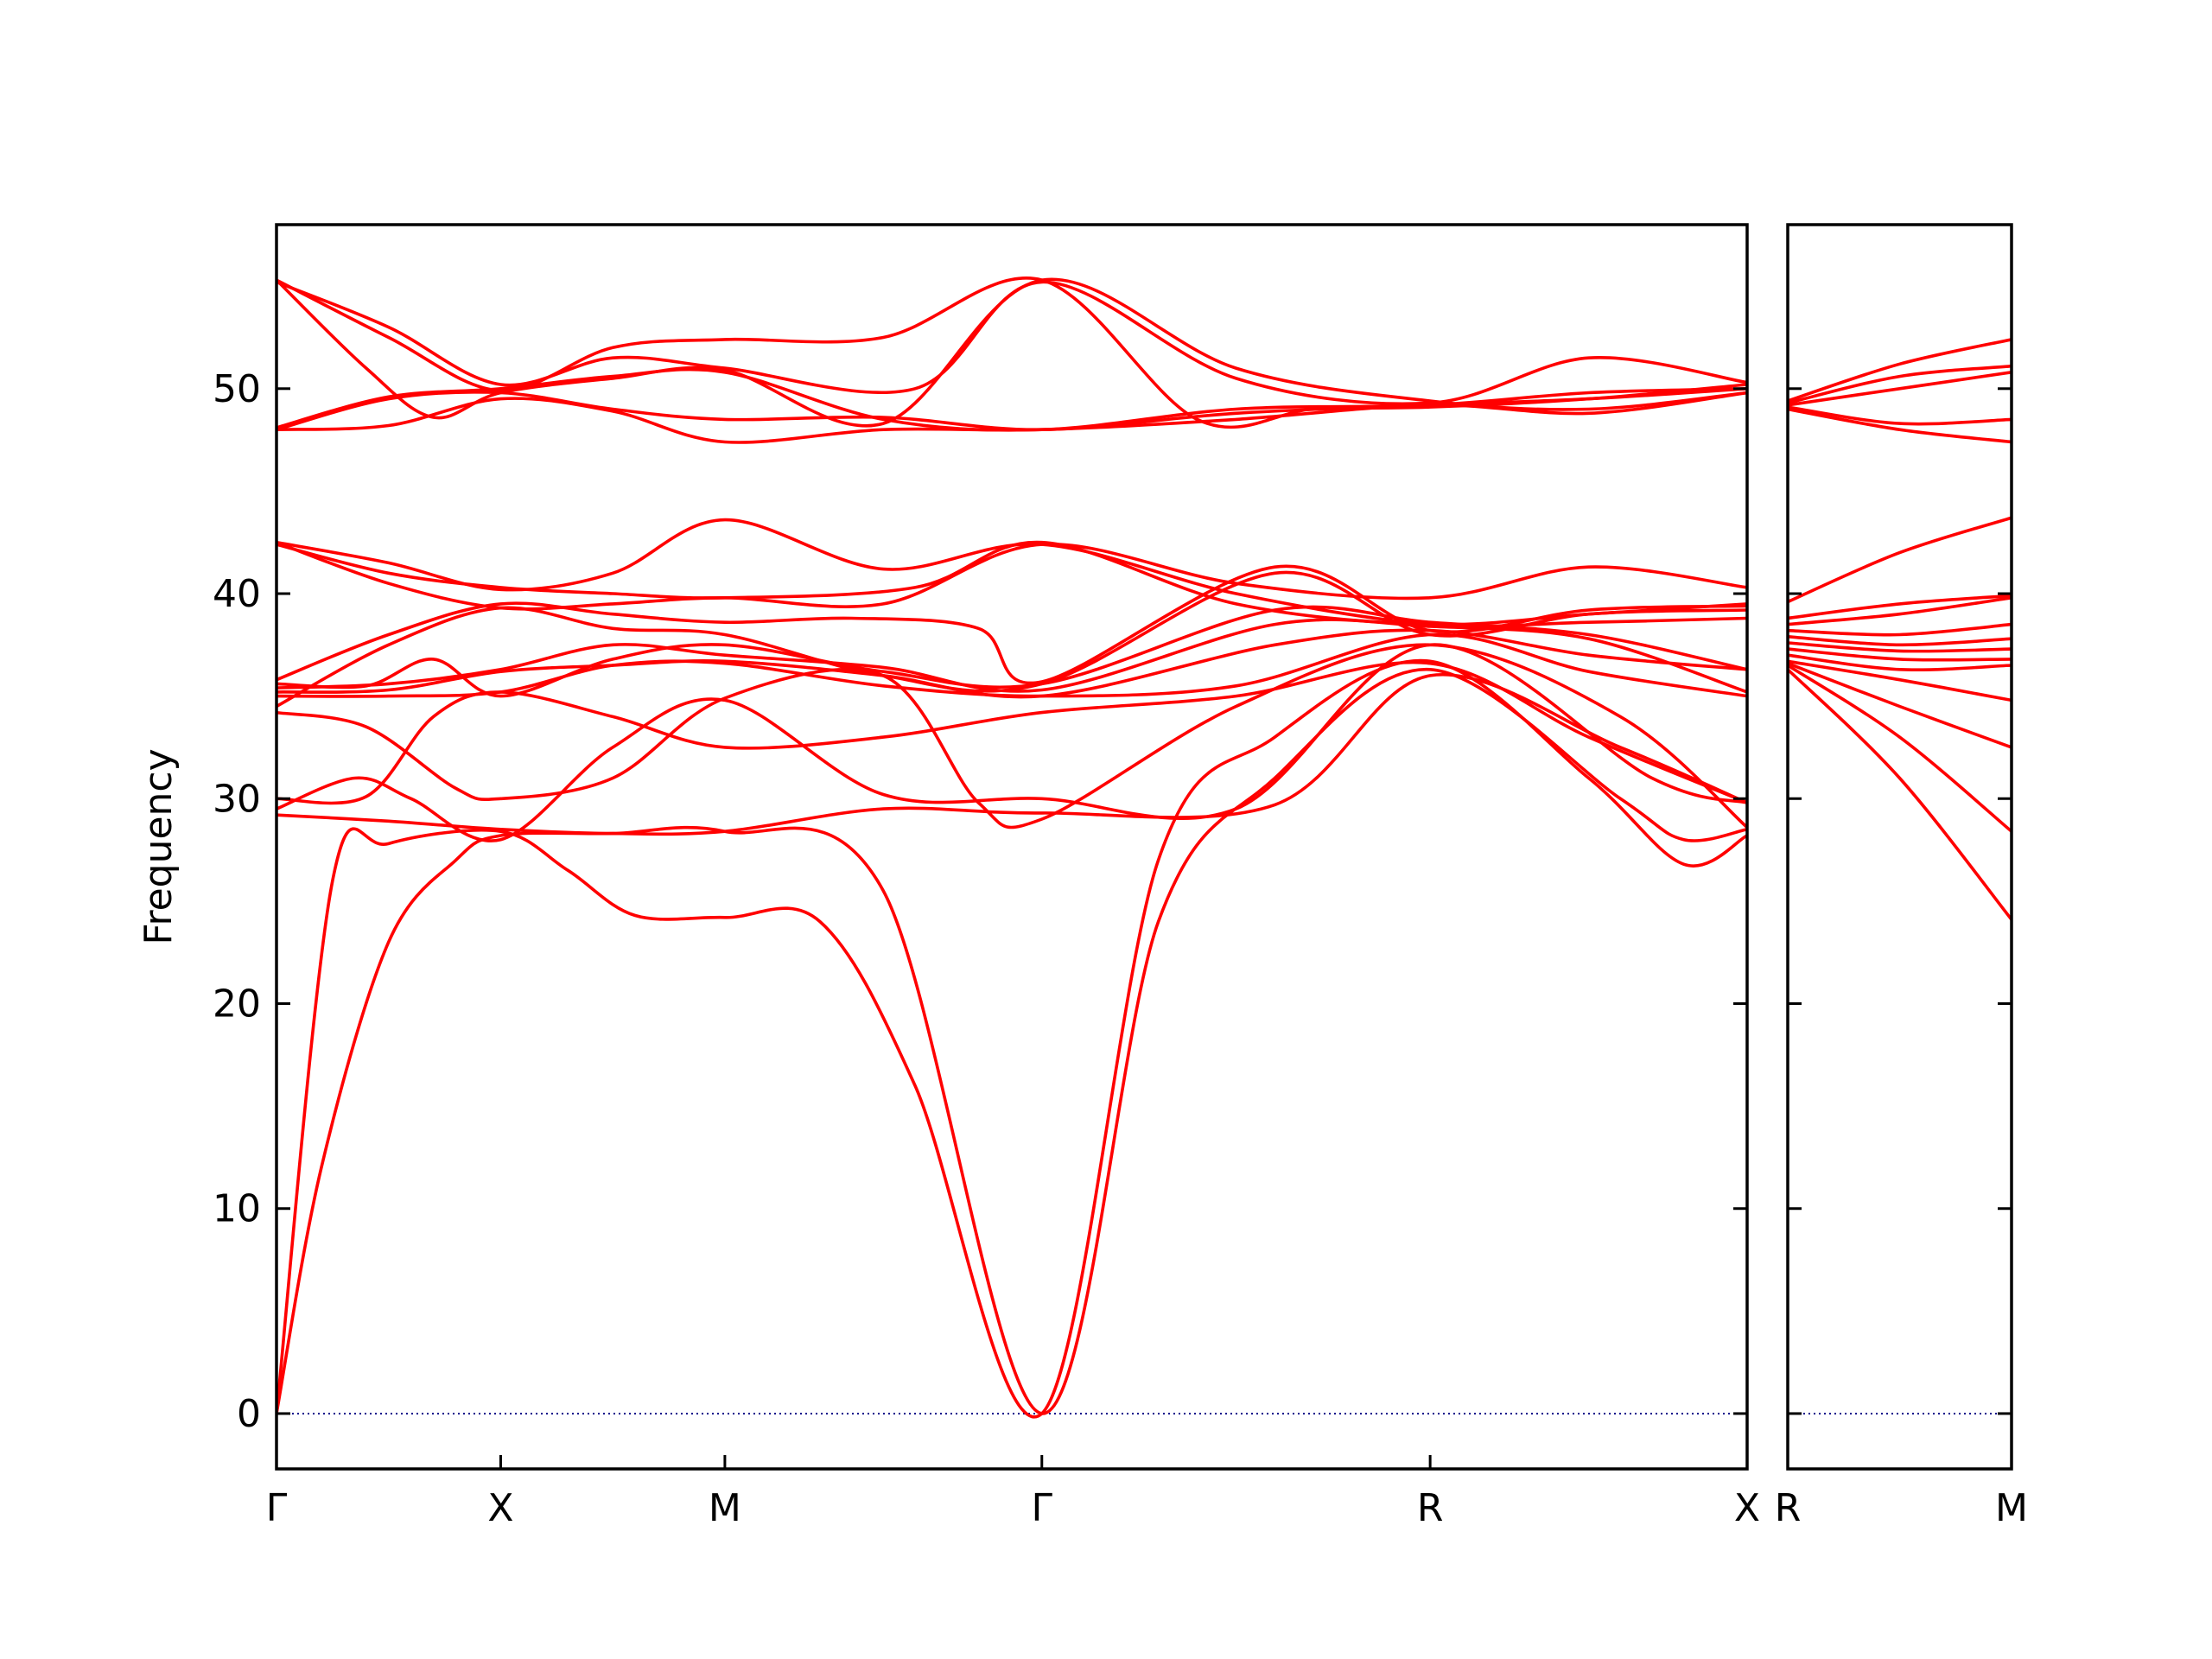 The height and width of the screenshot is (1659, 2212). Describe the element at coordinates (237, 1004) in the screenshot. I see `y-tick-label: 20` at that location.